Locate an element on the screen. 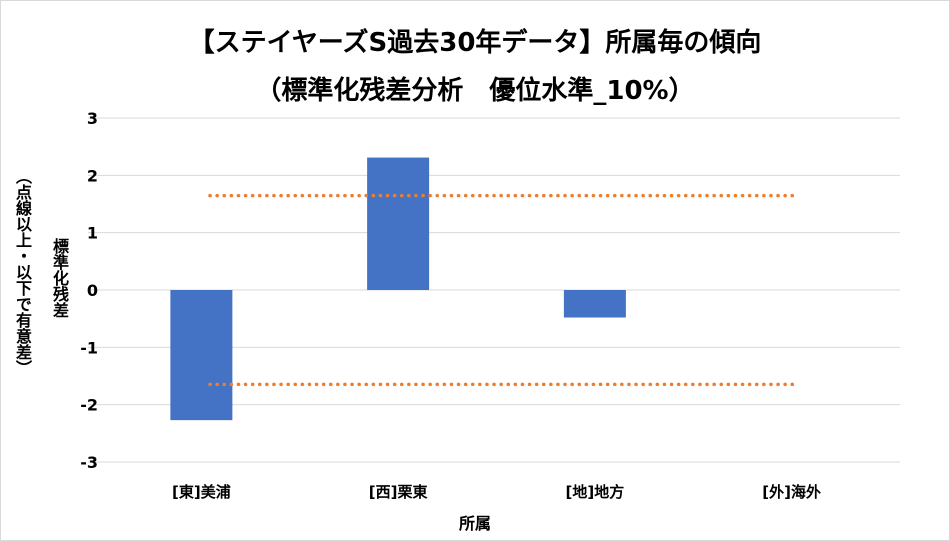  x-axis-label: 所属 is located at coordinates (474, 523).